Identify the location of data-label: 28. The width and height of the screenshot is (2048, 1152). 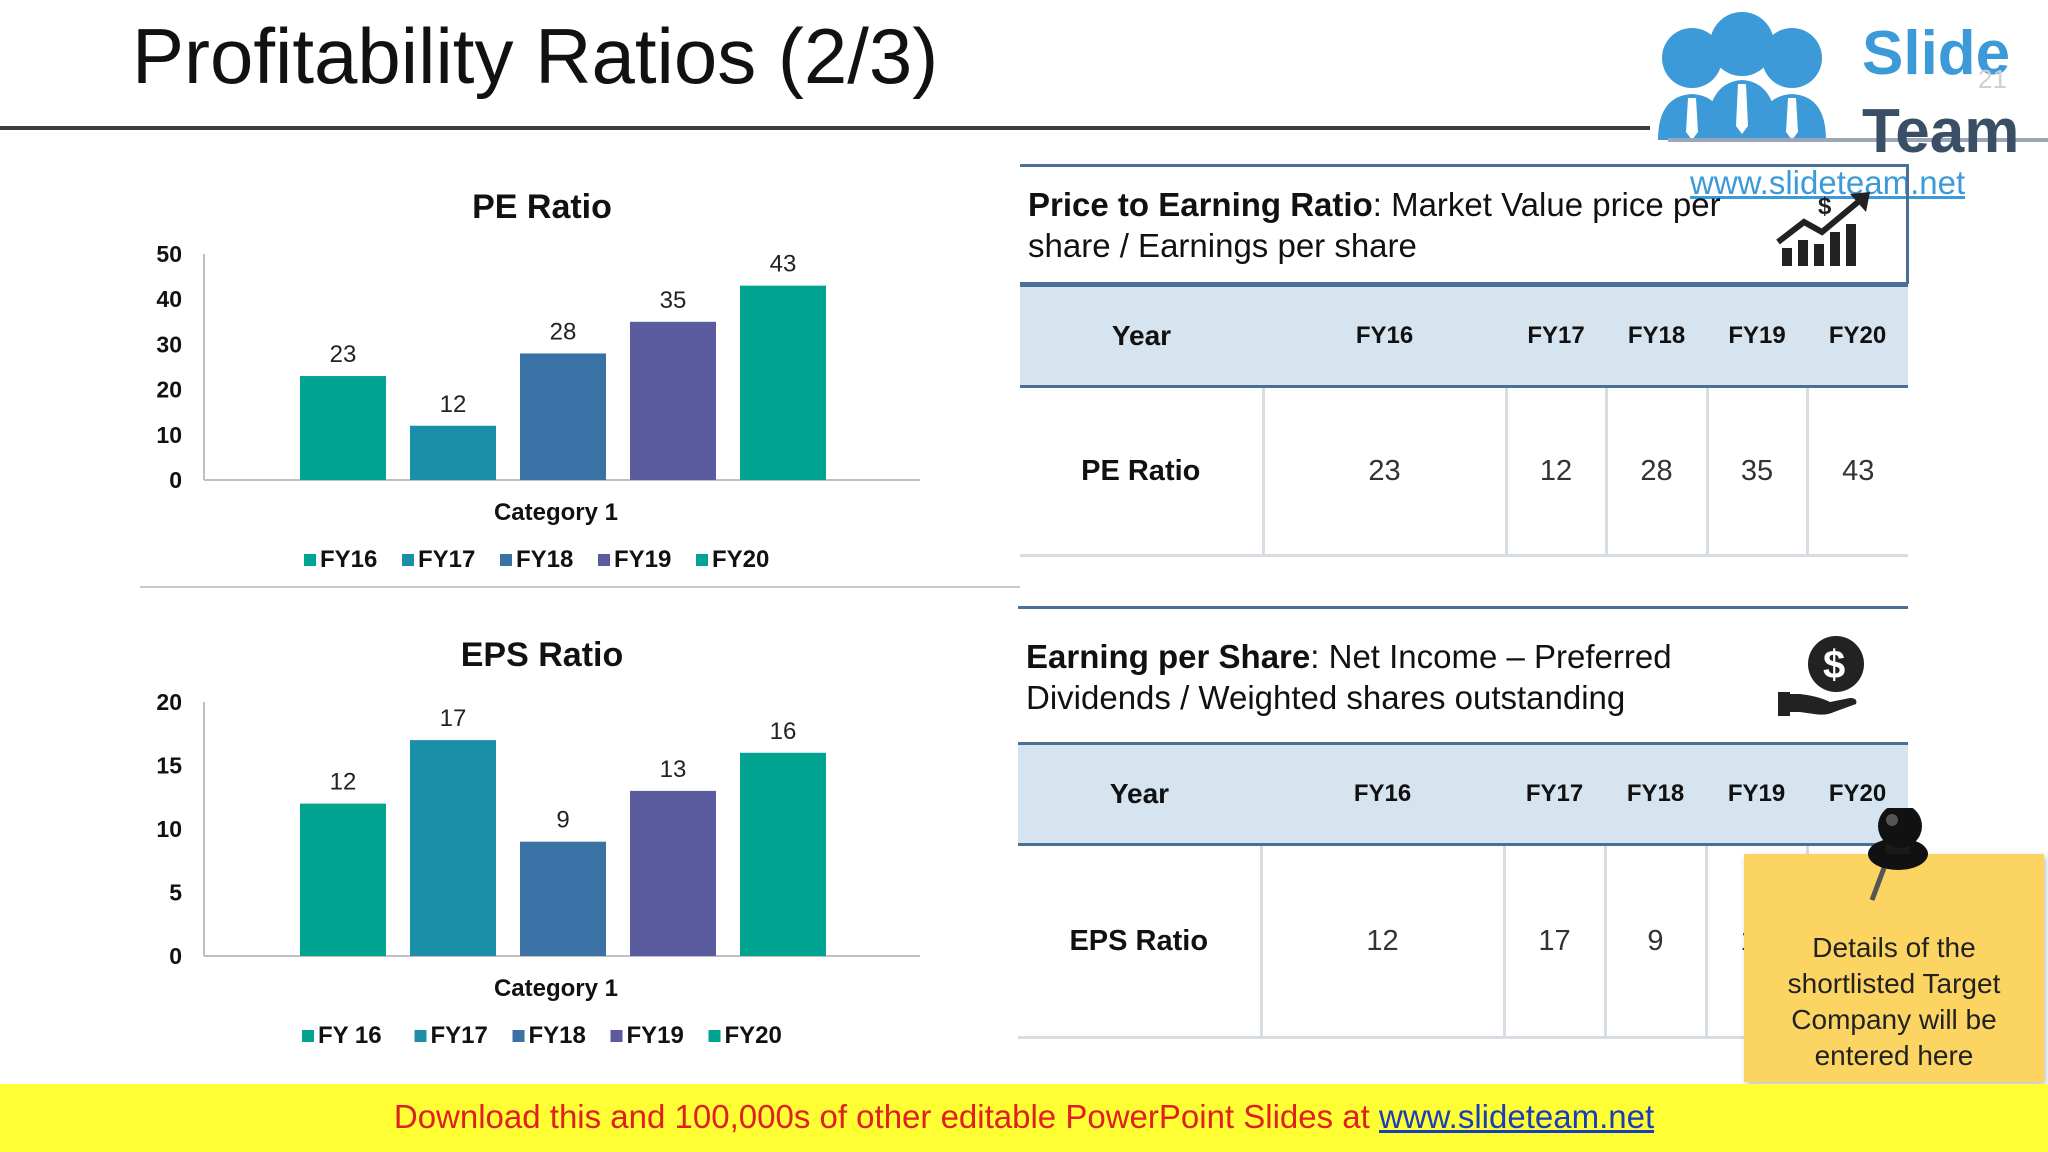
(563, 331).